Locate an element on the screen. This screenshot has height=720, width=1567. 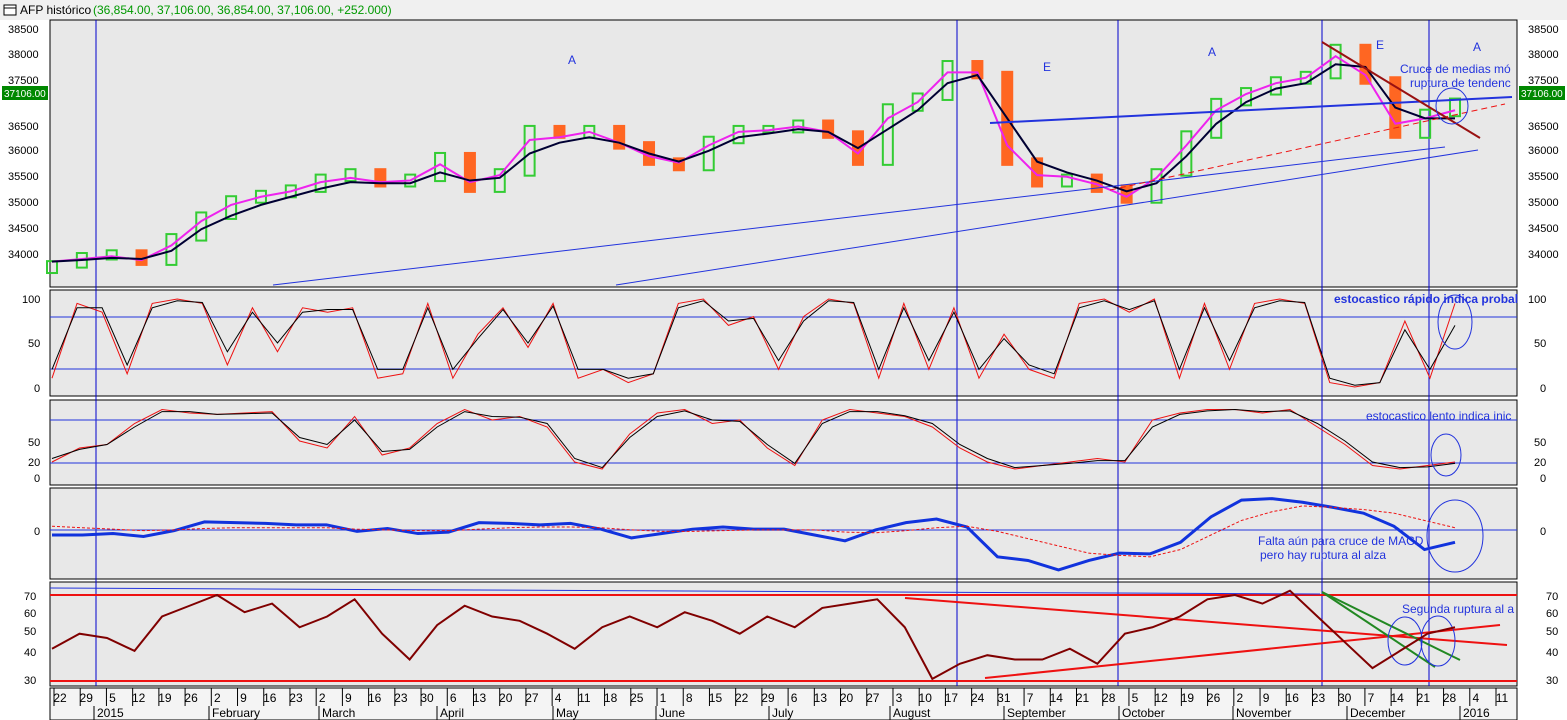
fast-stoch-axis: 100 50 0 100 50 0 is located at coordinates (784, 344).